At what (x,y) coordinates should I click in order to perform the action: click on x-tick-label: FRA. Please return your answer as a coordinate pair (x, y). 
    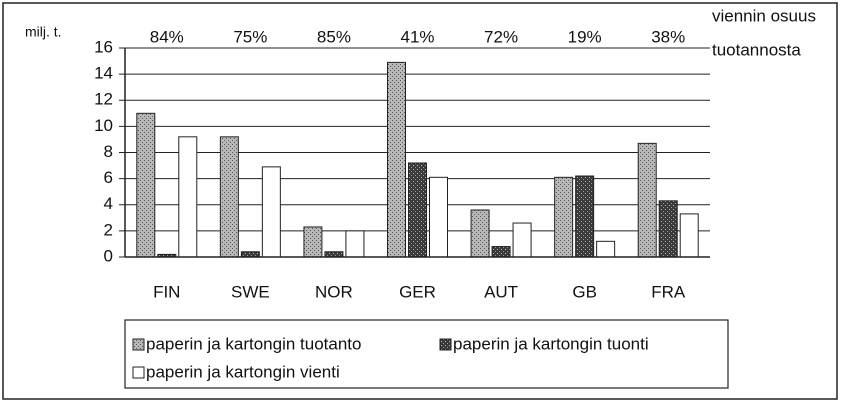
    Looking at the image, I should click on (668, 291).